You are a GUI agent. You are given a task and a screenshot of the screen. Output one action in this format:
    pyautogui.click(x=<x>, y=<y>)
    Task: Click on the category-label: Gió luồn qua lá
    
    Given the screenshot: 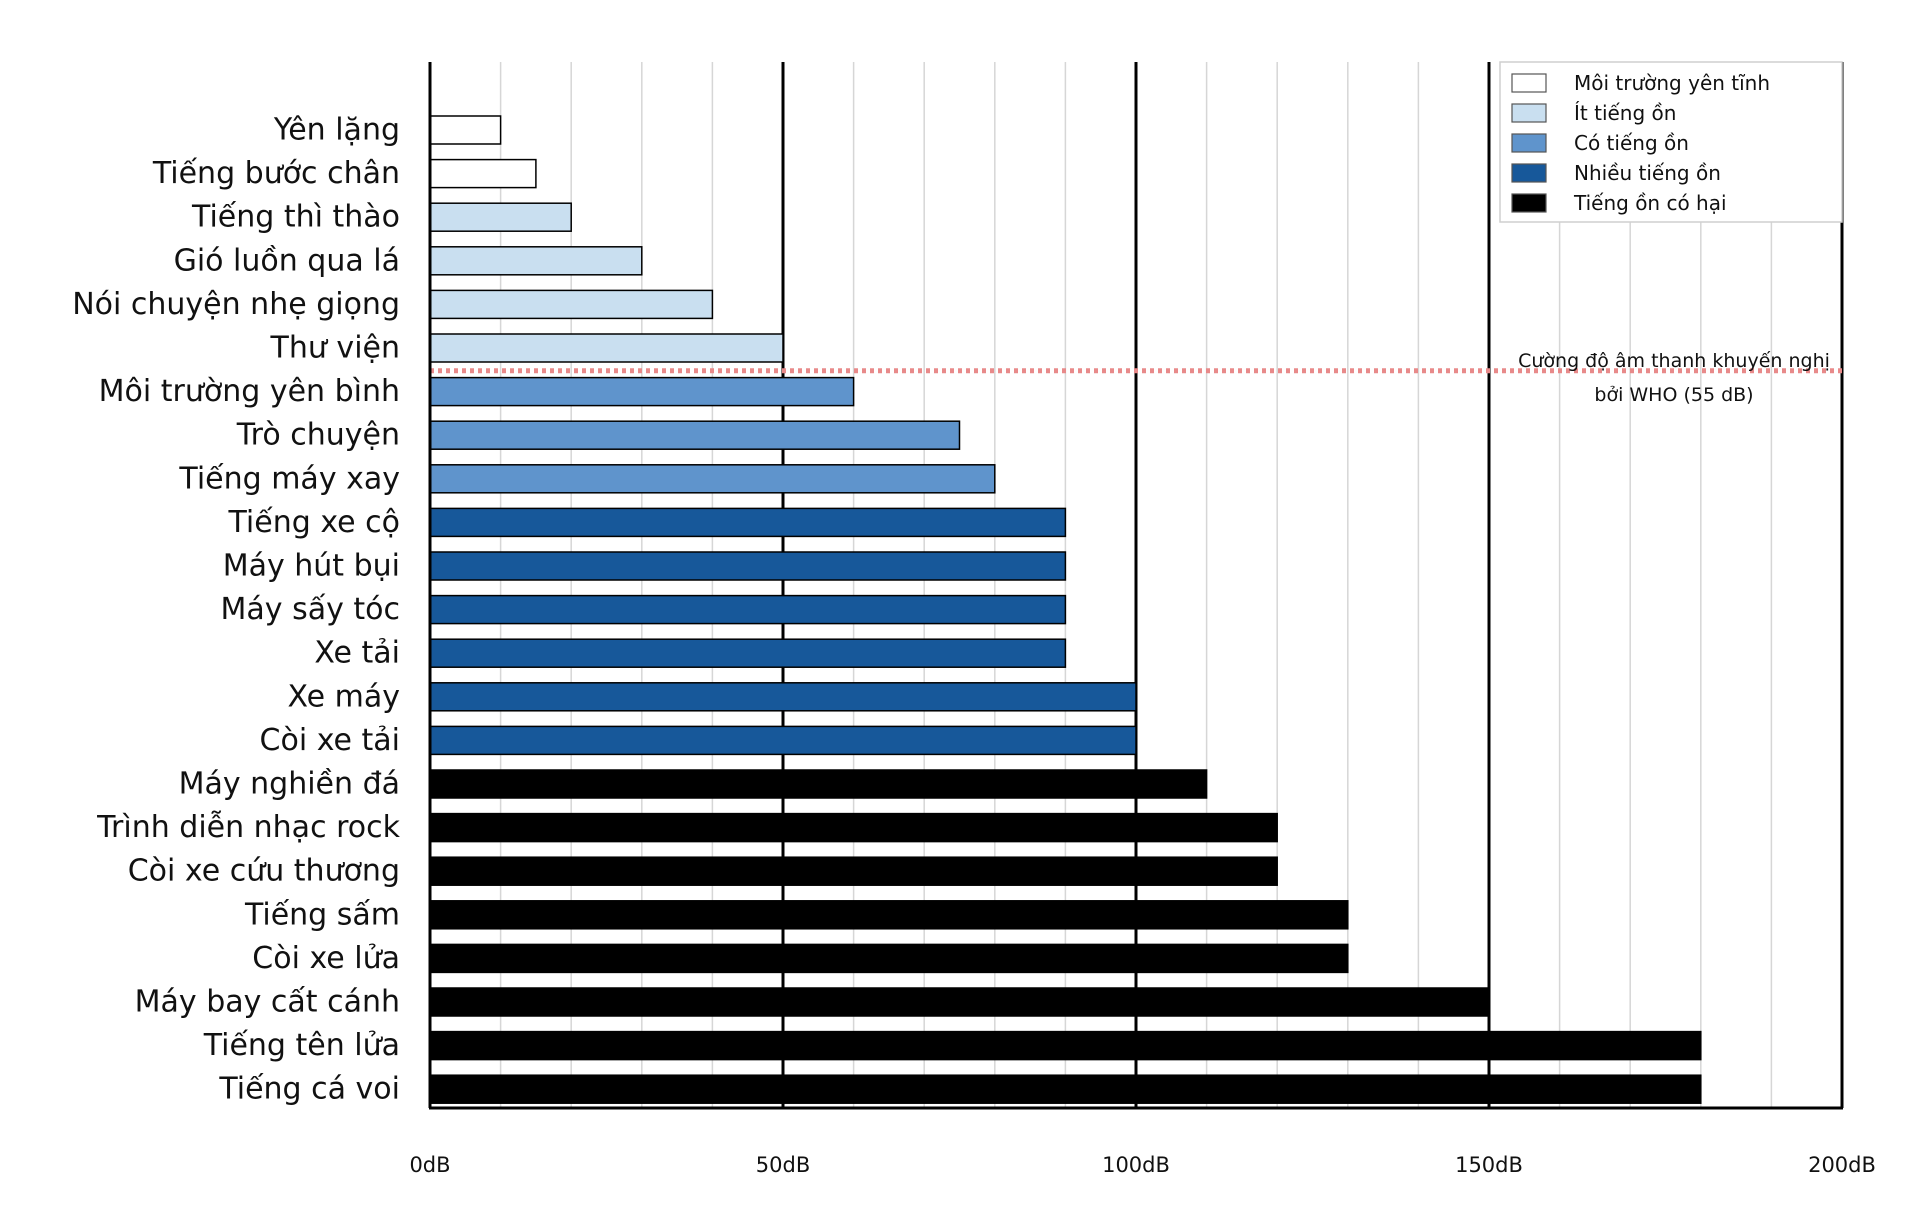 What is the action you would take?
    pyautogui.click(x=287, y=260)
    